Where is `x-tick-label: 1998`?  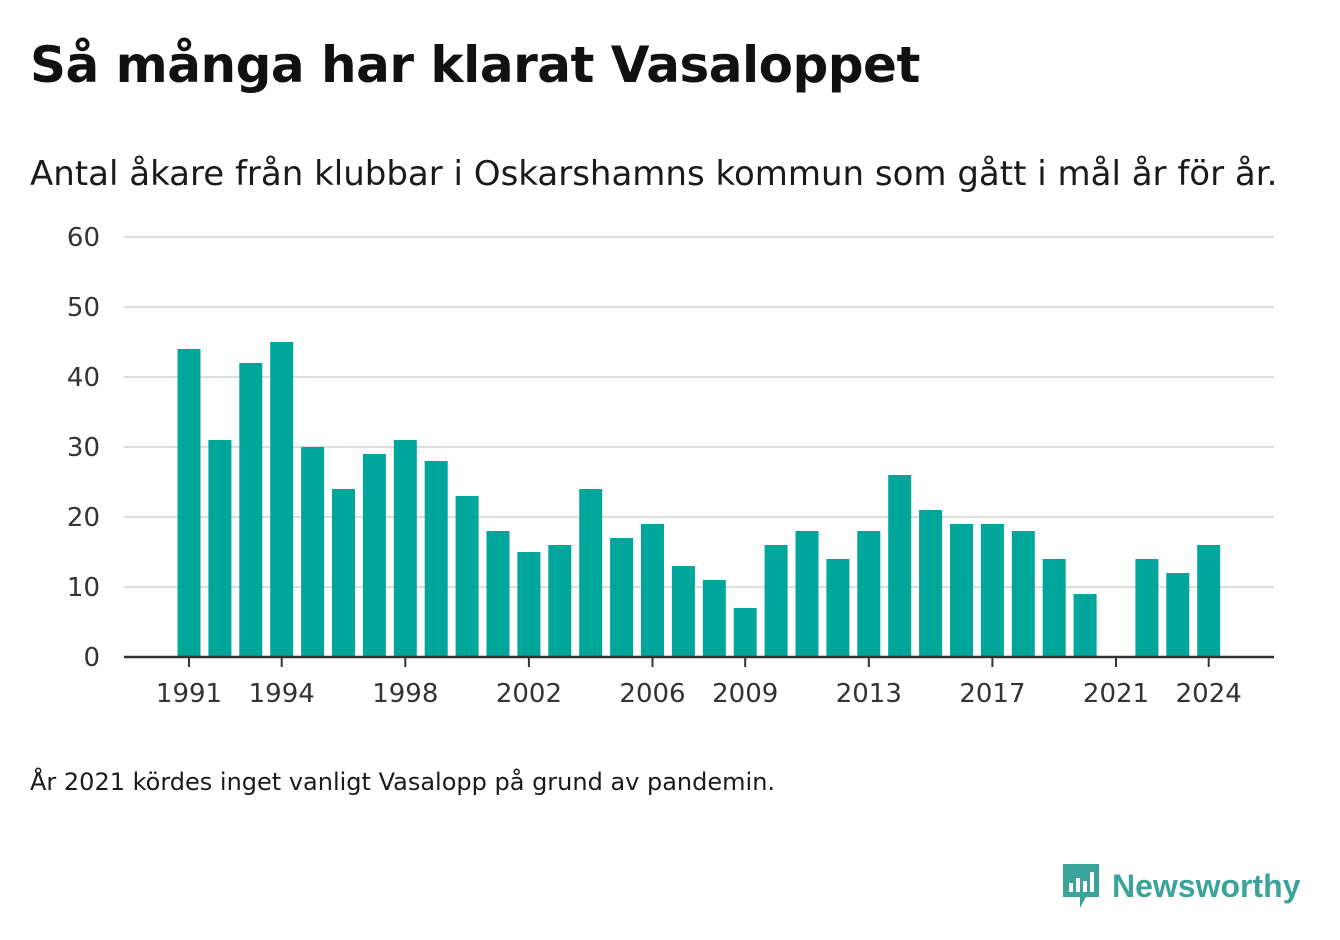 x-tick-label: 1998 is located at coordinates (405, 694).